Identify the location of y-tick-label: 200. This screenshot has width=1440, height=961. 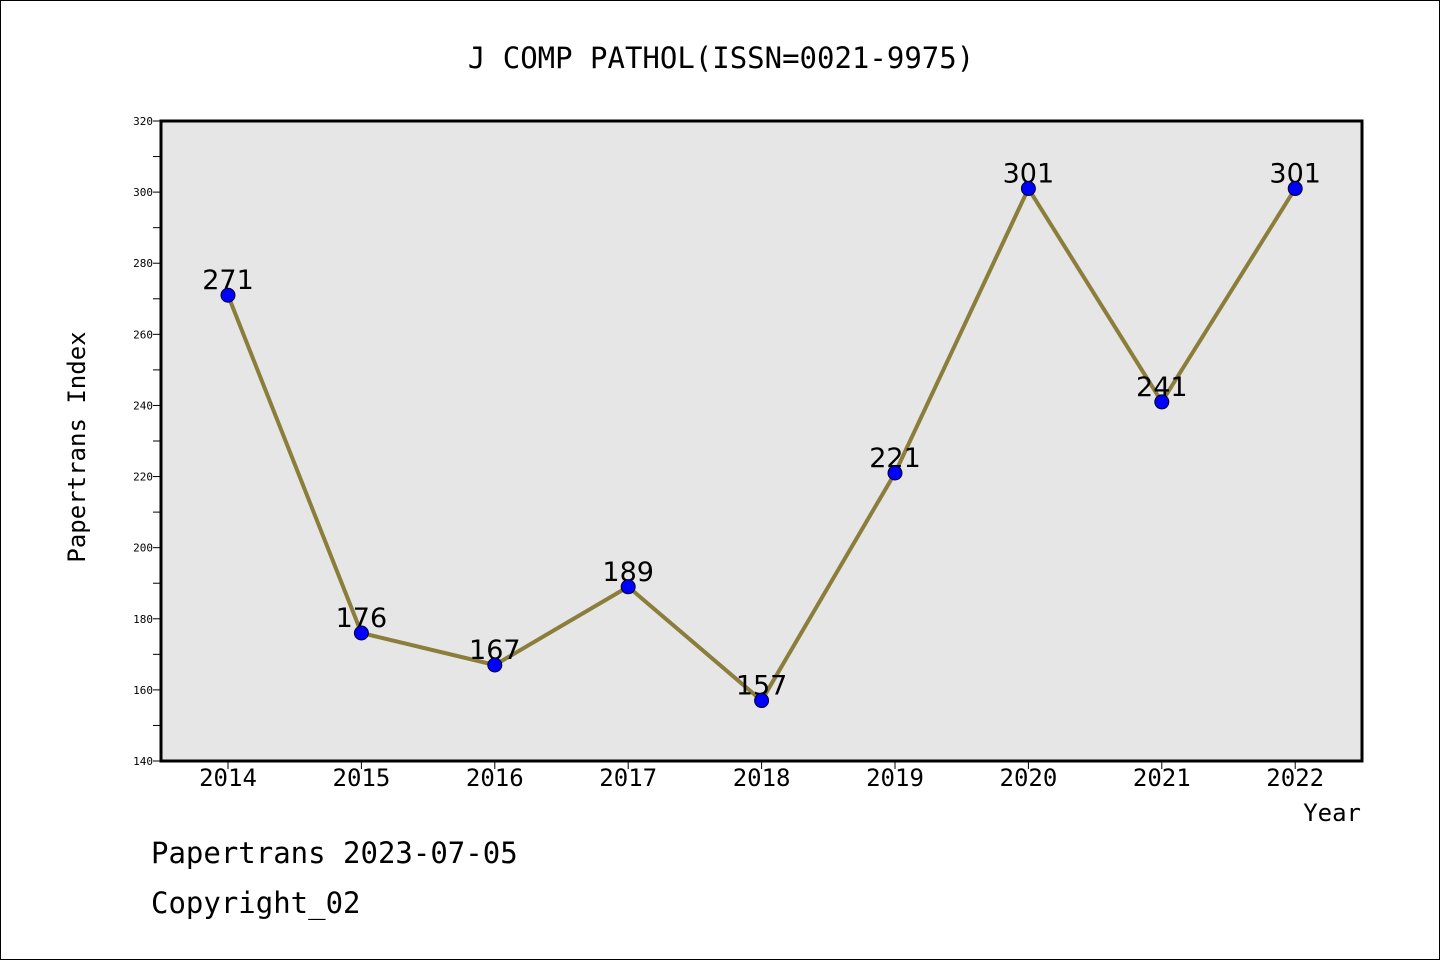
(143, 548).